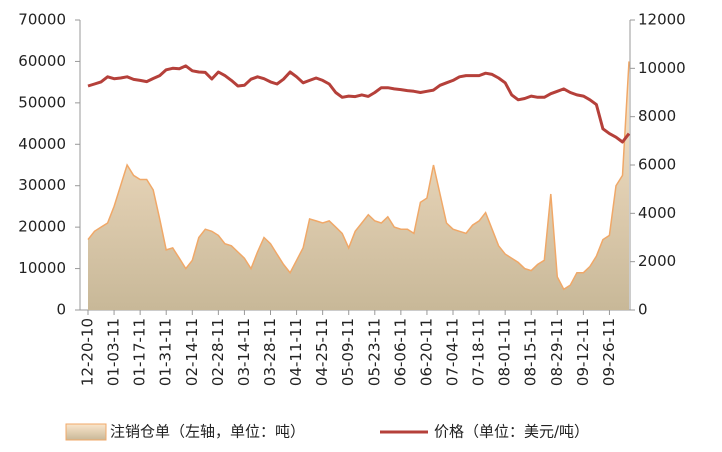  I want to click on x-tick-label: 08-15-11, so click(531, 352).